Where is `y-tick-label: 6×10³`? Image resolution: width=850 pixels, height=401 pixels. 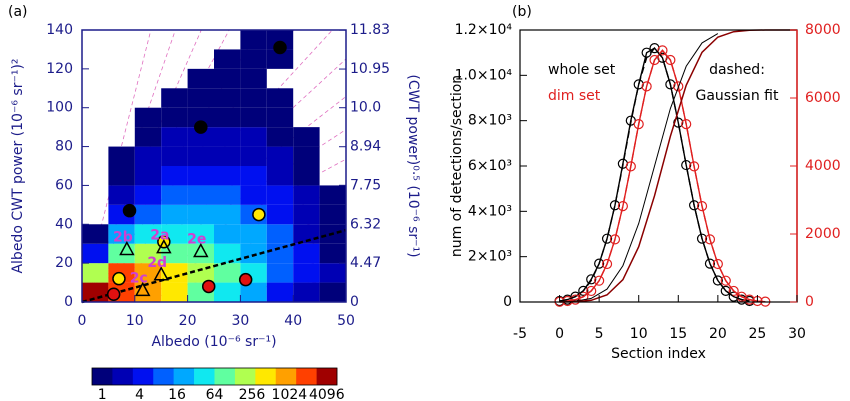 y-tick-label: 6×10³ is located at coordinates (490, 166).